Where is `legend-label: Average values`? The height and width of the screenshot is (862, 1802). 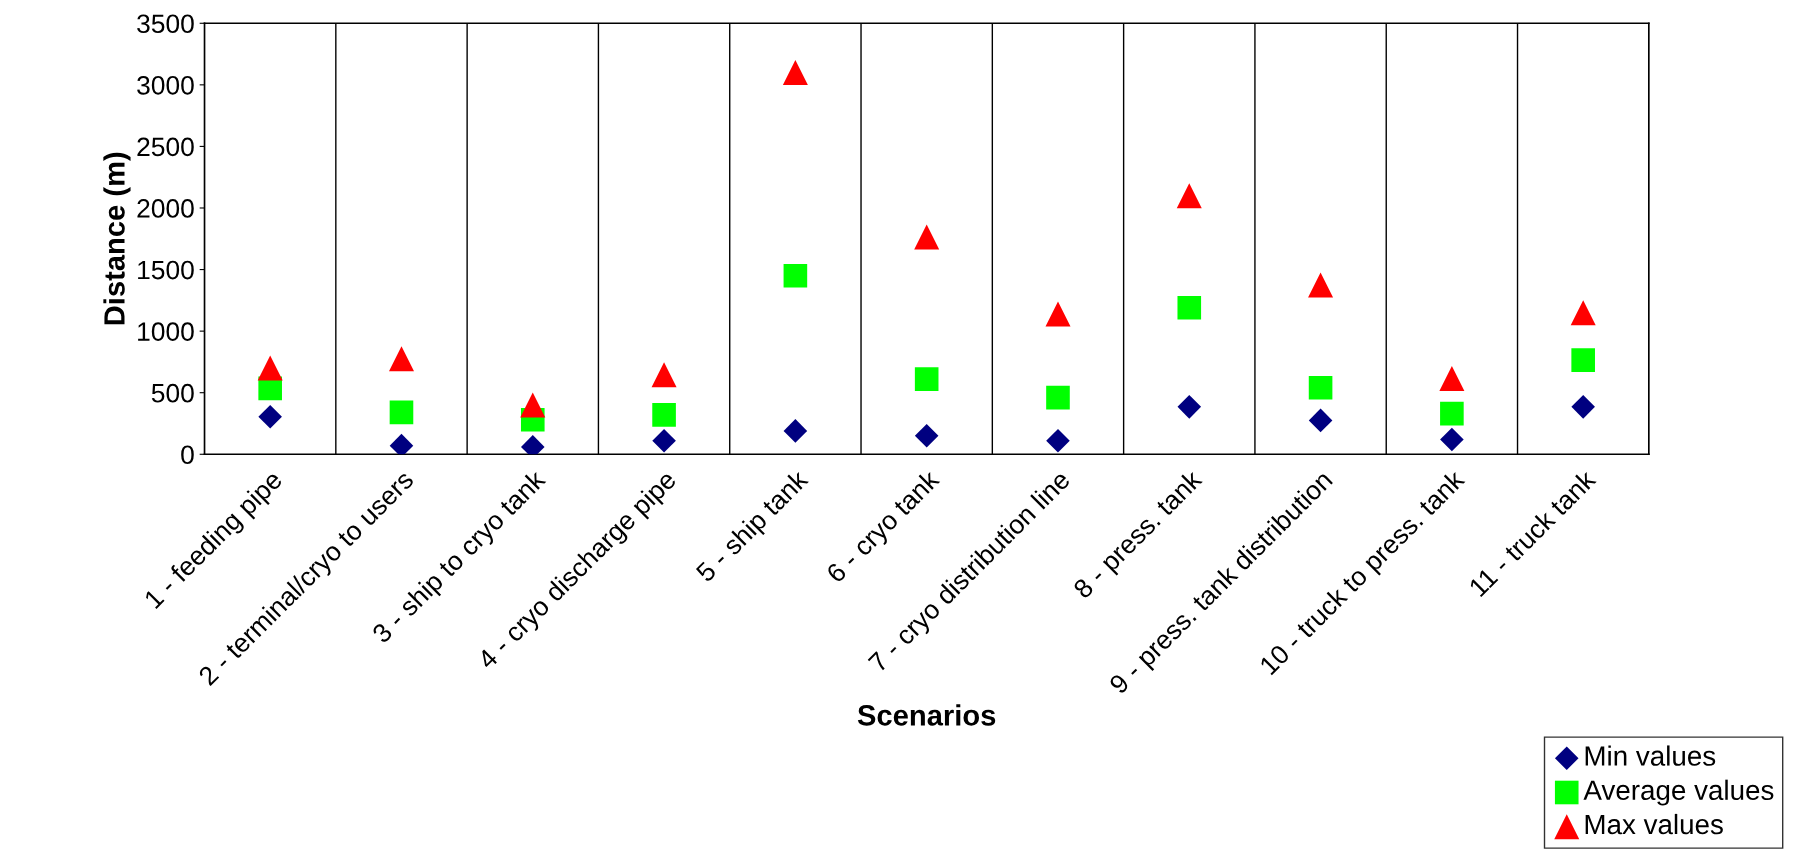
legend-label: Average values is located at coordinates (1678, 792).